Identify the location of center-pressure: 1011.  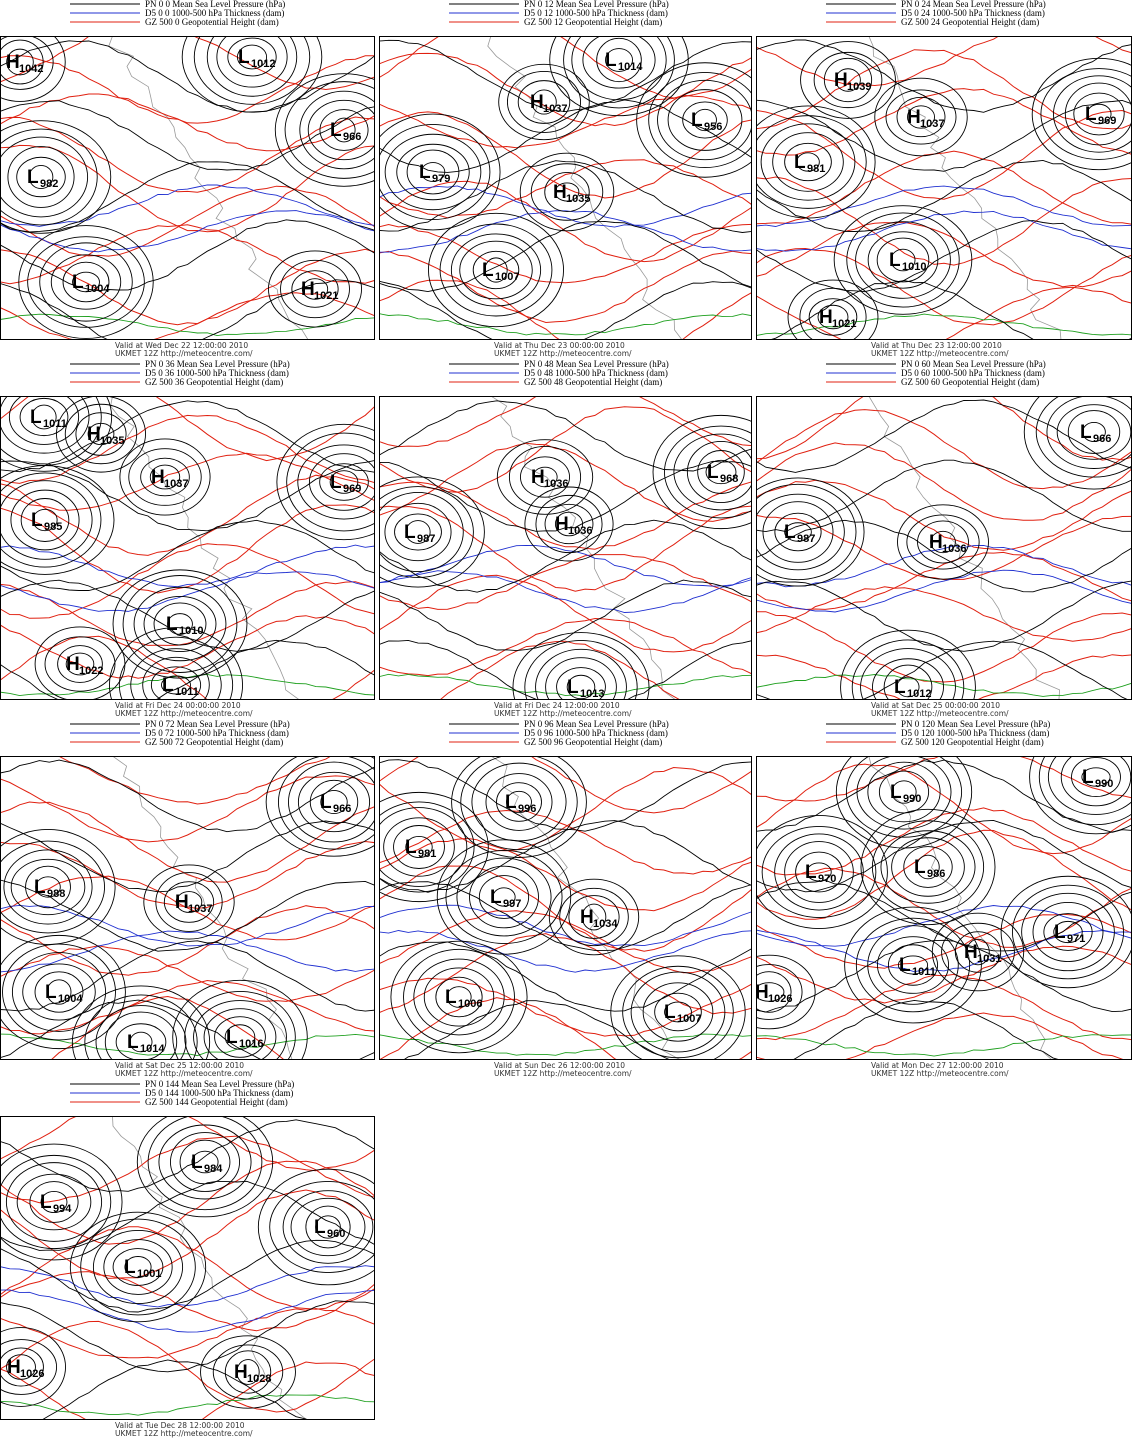
(55, 424).